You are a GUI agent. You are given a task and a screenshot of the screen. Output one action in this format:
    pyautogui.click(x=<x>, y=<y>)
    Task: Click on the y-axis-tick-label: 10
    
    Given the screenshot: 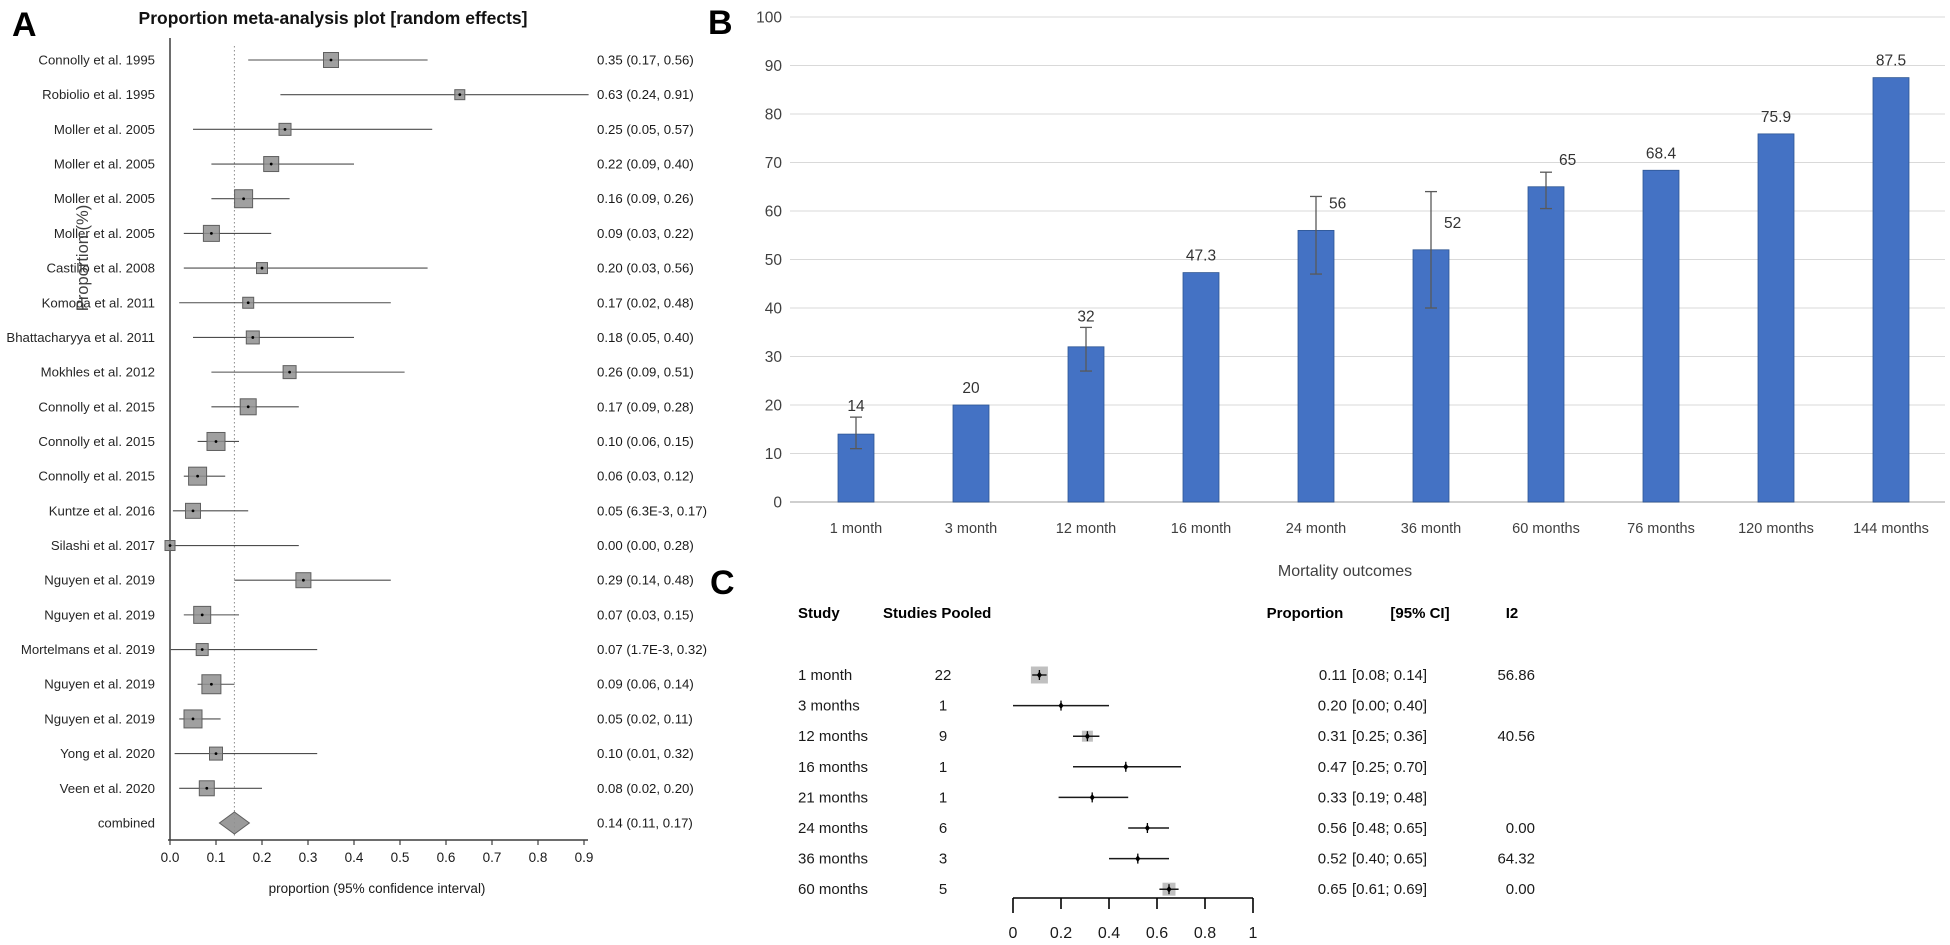 What is the action you would take?
    pyautogui.click(x=774, y=454)
    